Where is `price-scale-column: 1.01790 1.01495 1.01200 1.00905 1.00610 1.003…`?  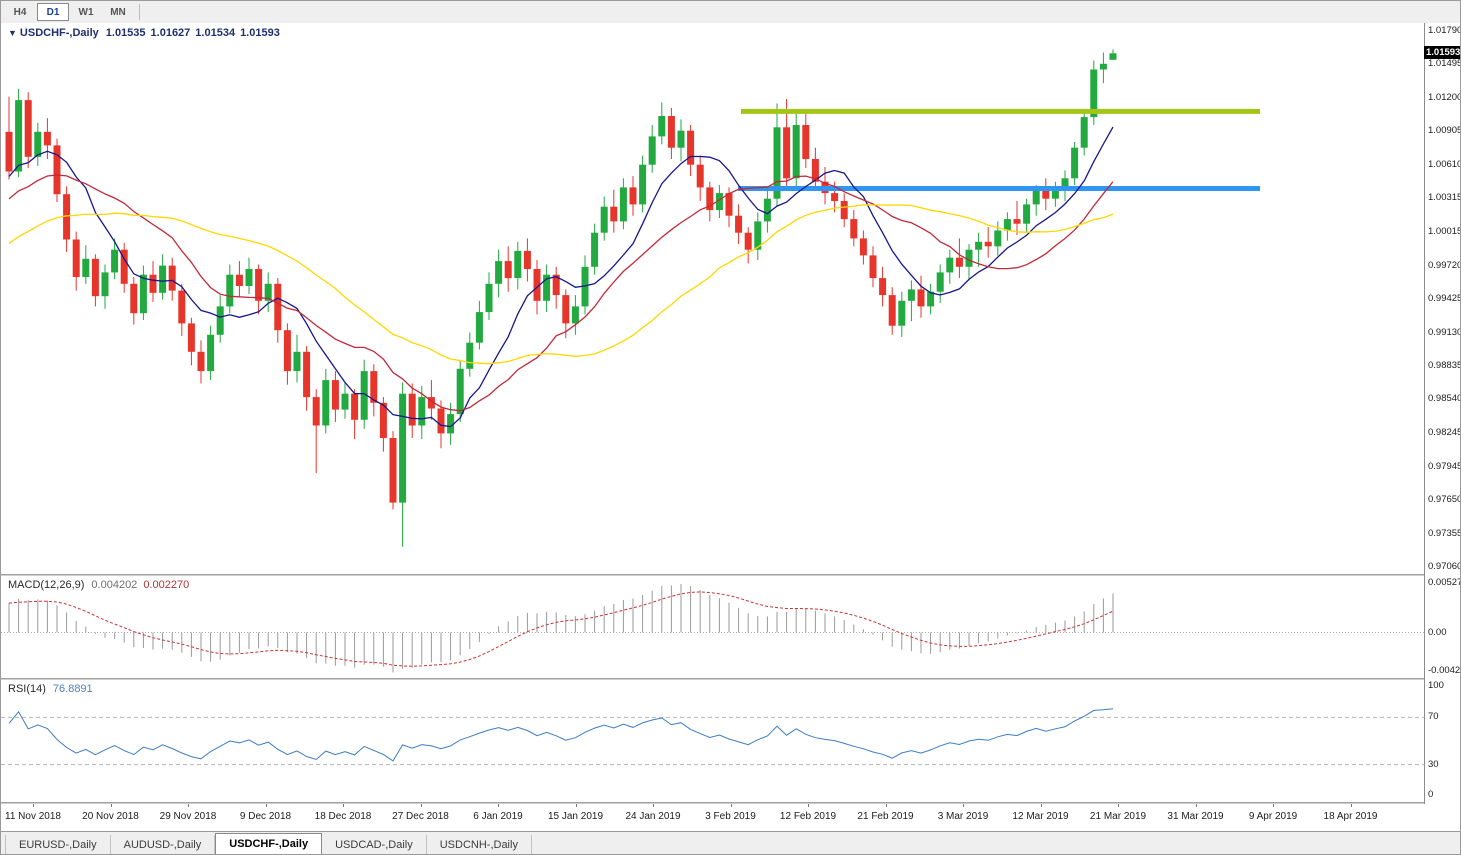
price-scale-column: 1.01790 1.01495 1.01200 1.00905 1.00610 1.003… is located at coordinates (1442, 413).